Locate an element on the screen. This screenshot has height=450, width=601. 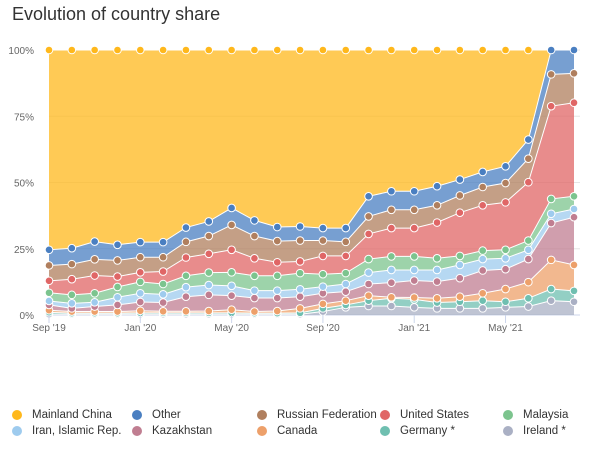
legend-item: Russian Federation is located at coordinates (317, 415).